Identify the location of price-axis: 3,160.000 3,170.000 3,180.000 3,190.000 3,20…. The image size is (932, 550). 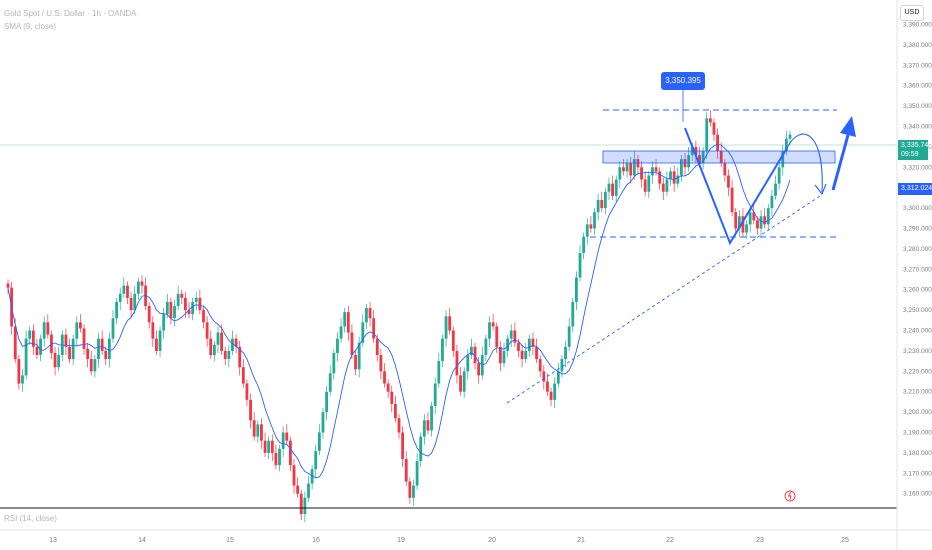
(917, 259).